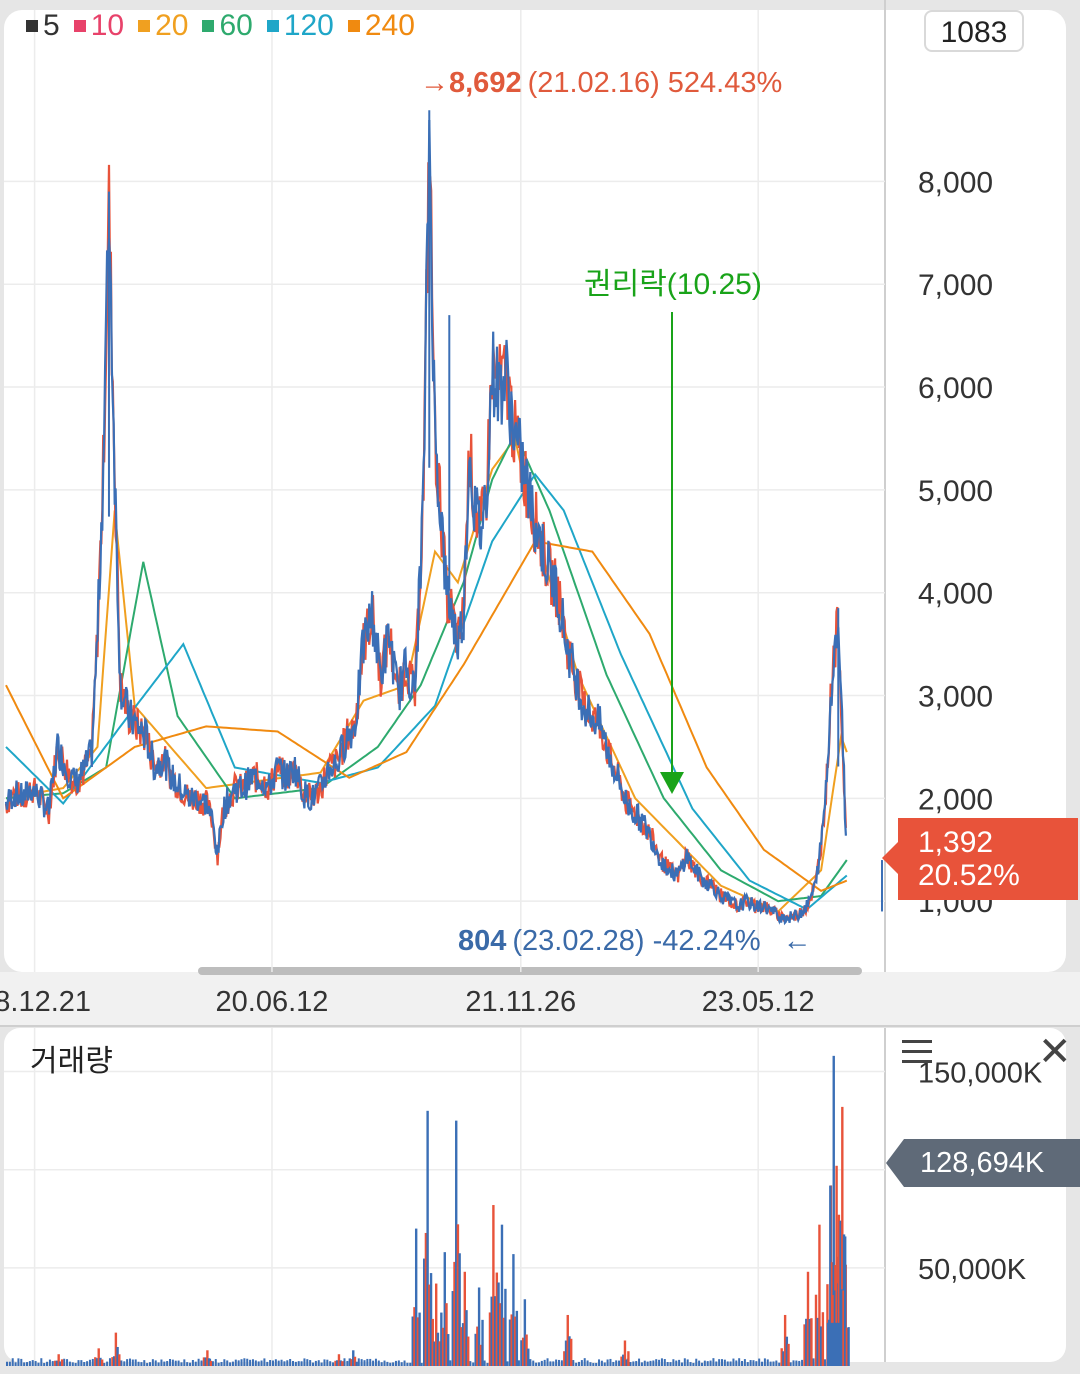 The height and width of the screenshot is (1374, 1080). I want to click on legend-item-60: 60, so click(227, 26).